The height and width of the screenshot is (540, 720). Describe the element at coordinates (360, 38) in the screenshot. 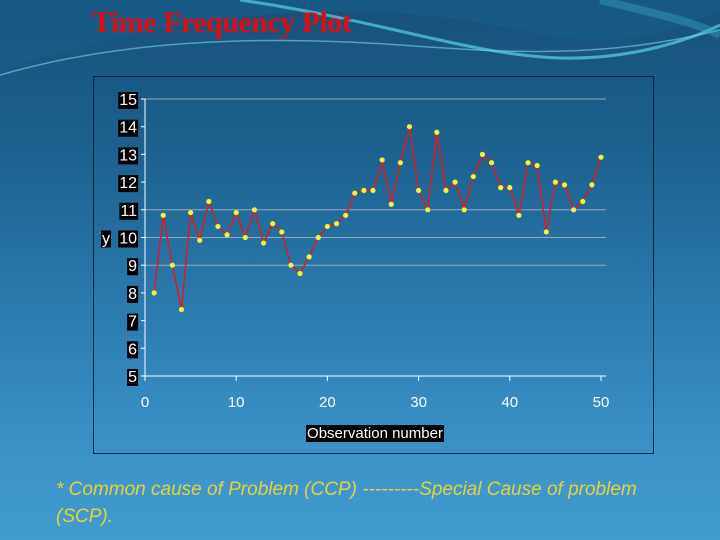

I see `decorative-swoosh` at that location.